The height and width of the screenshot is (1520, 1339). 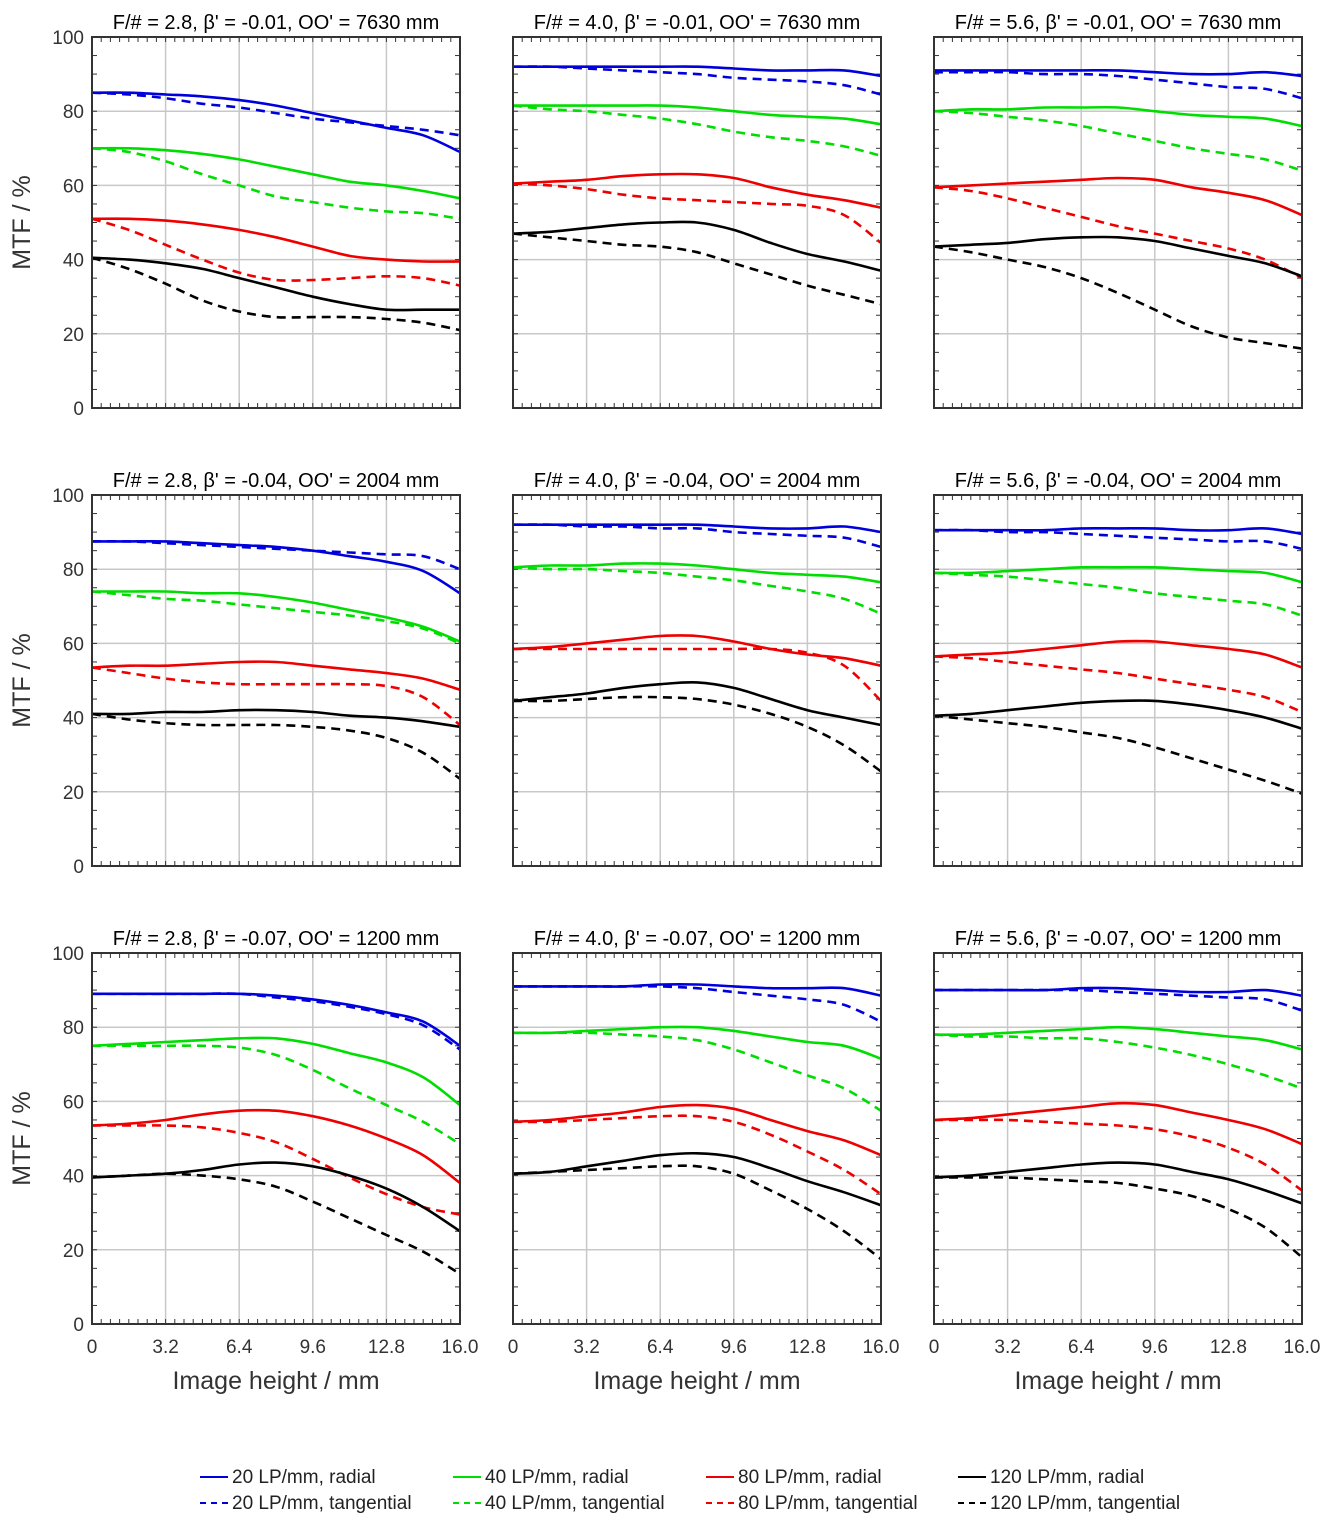 What do you see at coordinates (1118, 23) in the screenshot?
I see `panel-title: F/# = 5.6, β' = -0.01, OO' = 7630 mm` at bounding box center [1118, 23].